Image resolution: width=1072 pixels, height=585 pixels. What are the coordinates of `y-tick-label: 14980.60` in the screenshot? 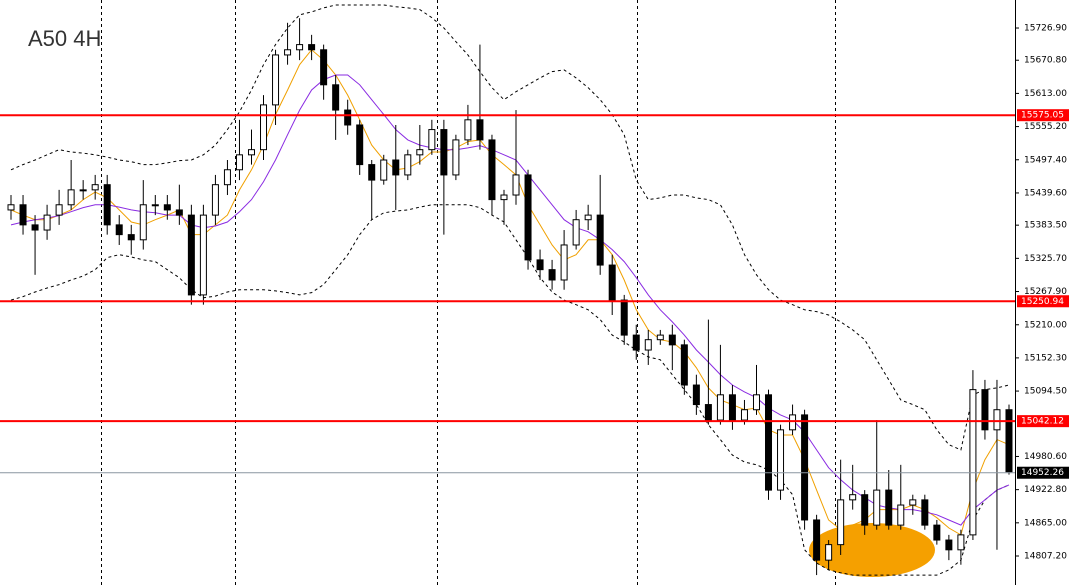 It's located at (1045, 457).